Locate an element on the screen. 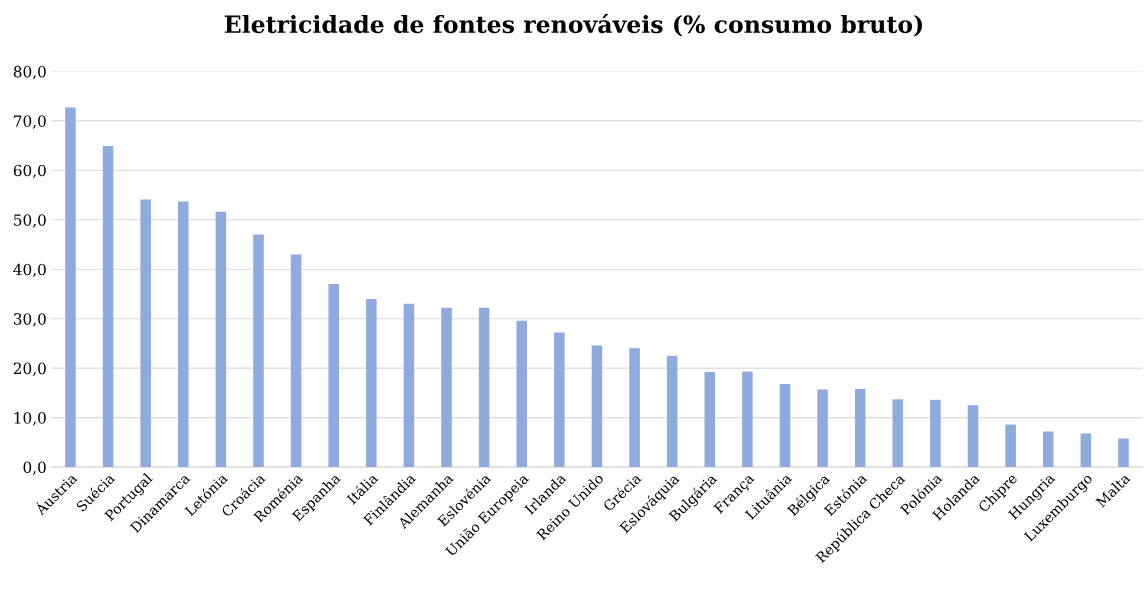  y-tick-label: 0,0 is located at coordinates (34, 468).